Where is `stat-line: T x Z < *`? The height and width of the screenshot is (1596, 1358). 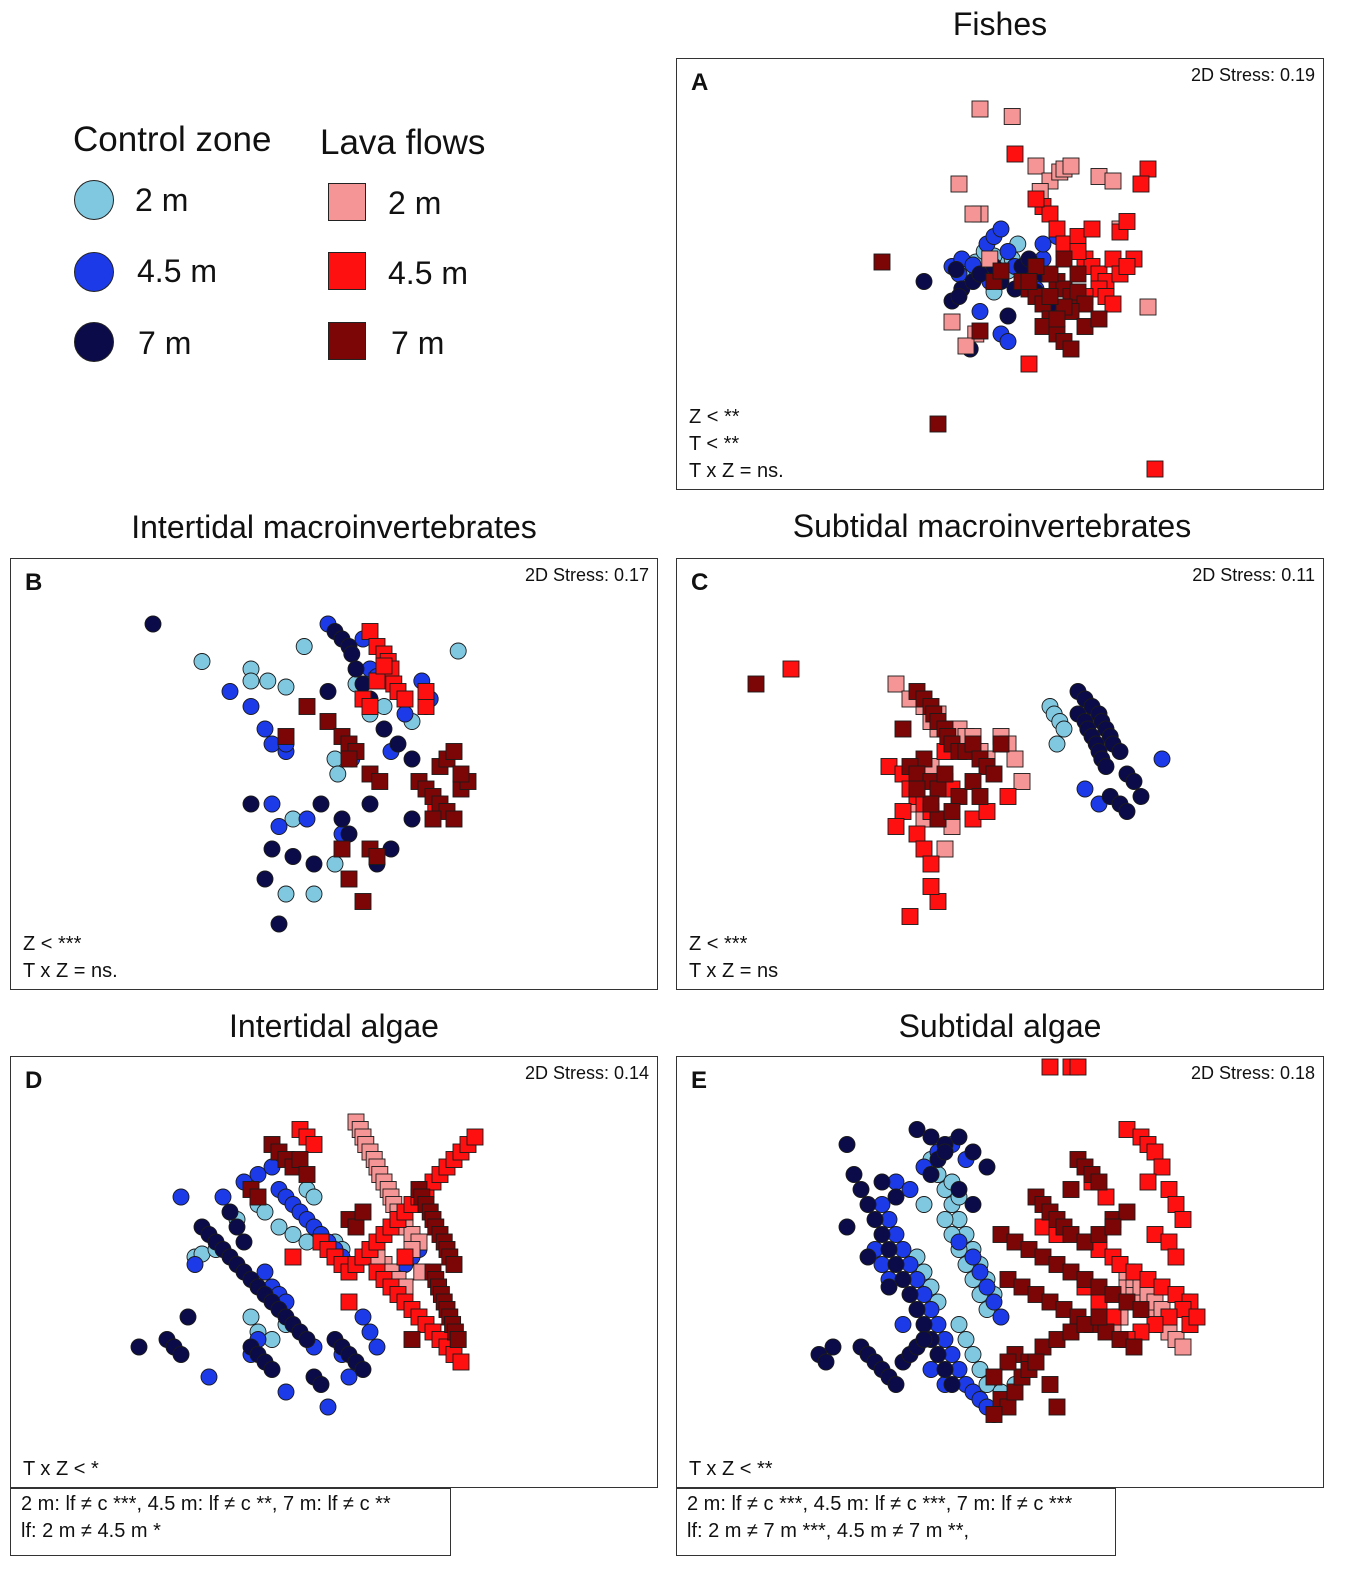
stat-line: T x Z < * is located at coordinates (61, 1469).